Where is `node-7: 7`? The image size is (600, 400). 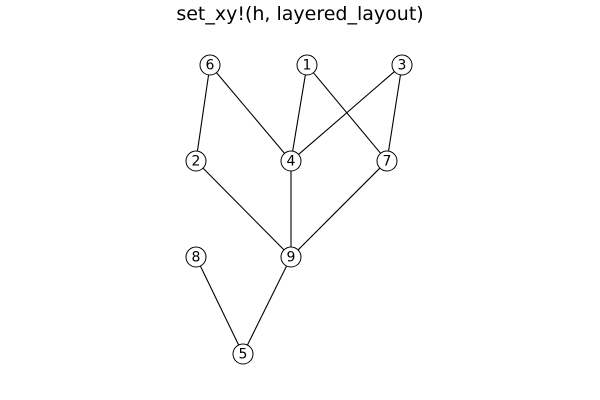 node-7: 7 is located at coordinates (387, 161).